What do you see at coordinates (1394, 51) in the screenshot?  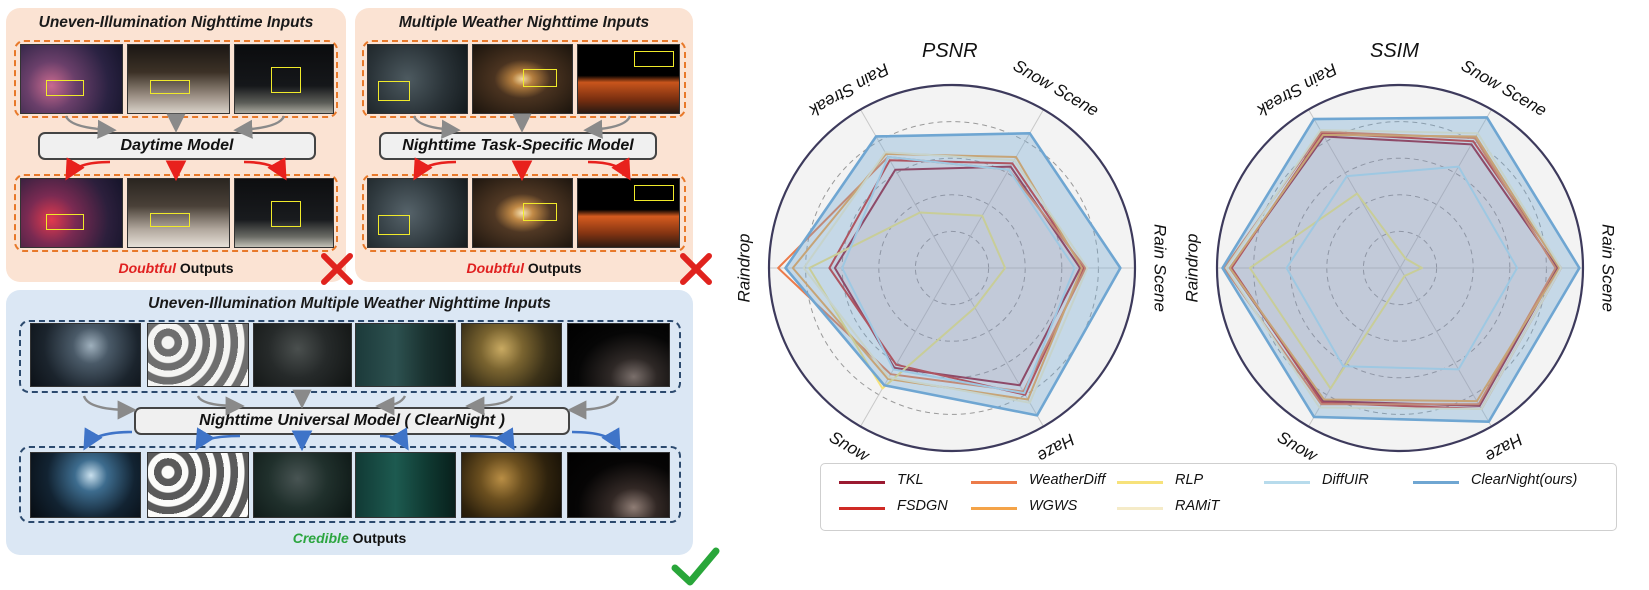 I see `radar-title: SSIM` at bounding box center [1394, 51].